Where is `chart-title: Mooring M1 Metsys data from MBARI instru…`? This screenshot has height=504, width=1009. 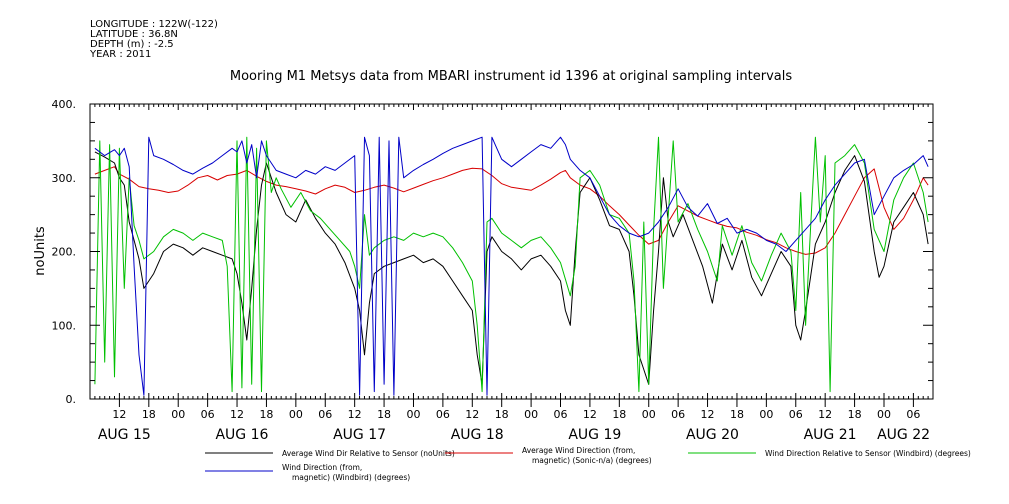 chart-title: Mooring M1 Metsys data from MBARI instru… is located at coordinates (511, 76).